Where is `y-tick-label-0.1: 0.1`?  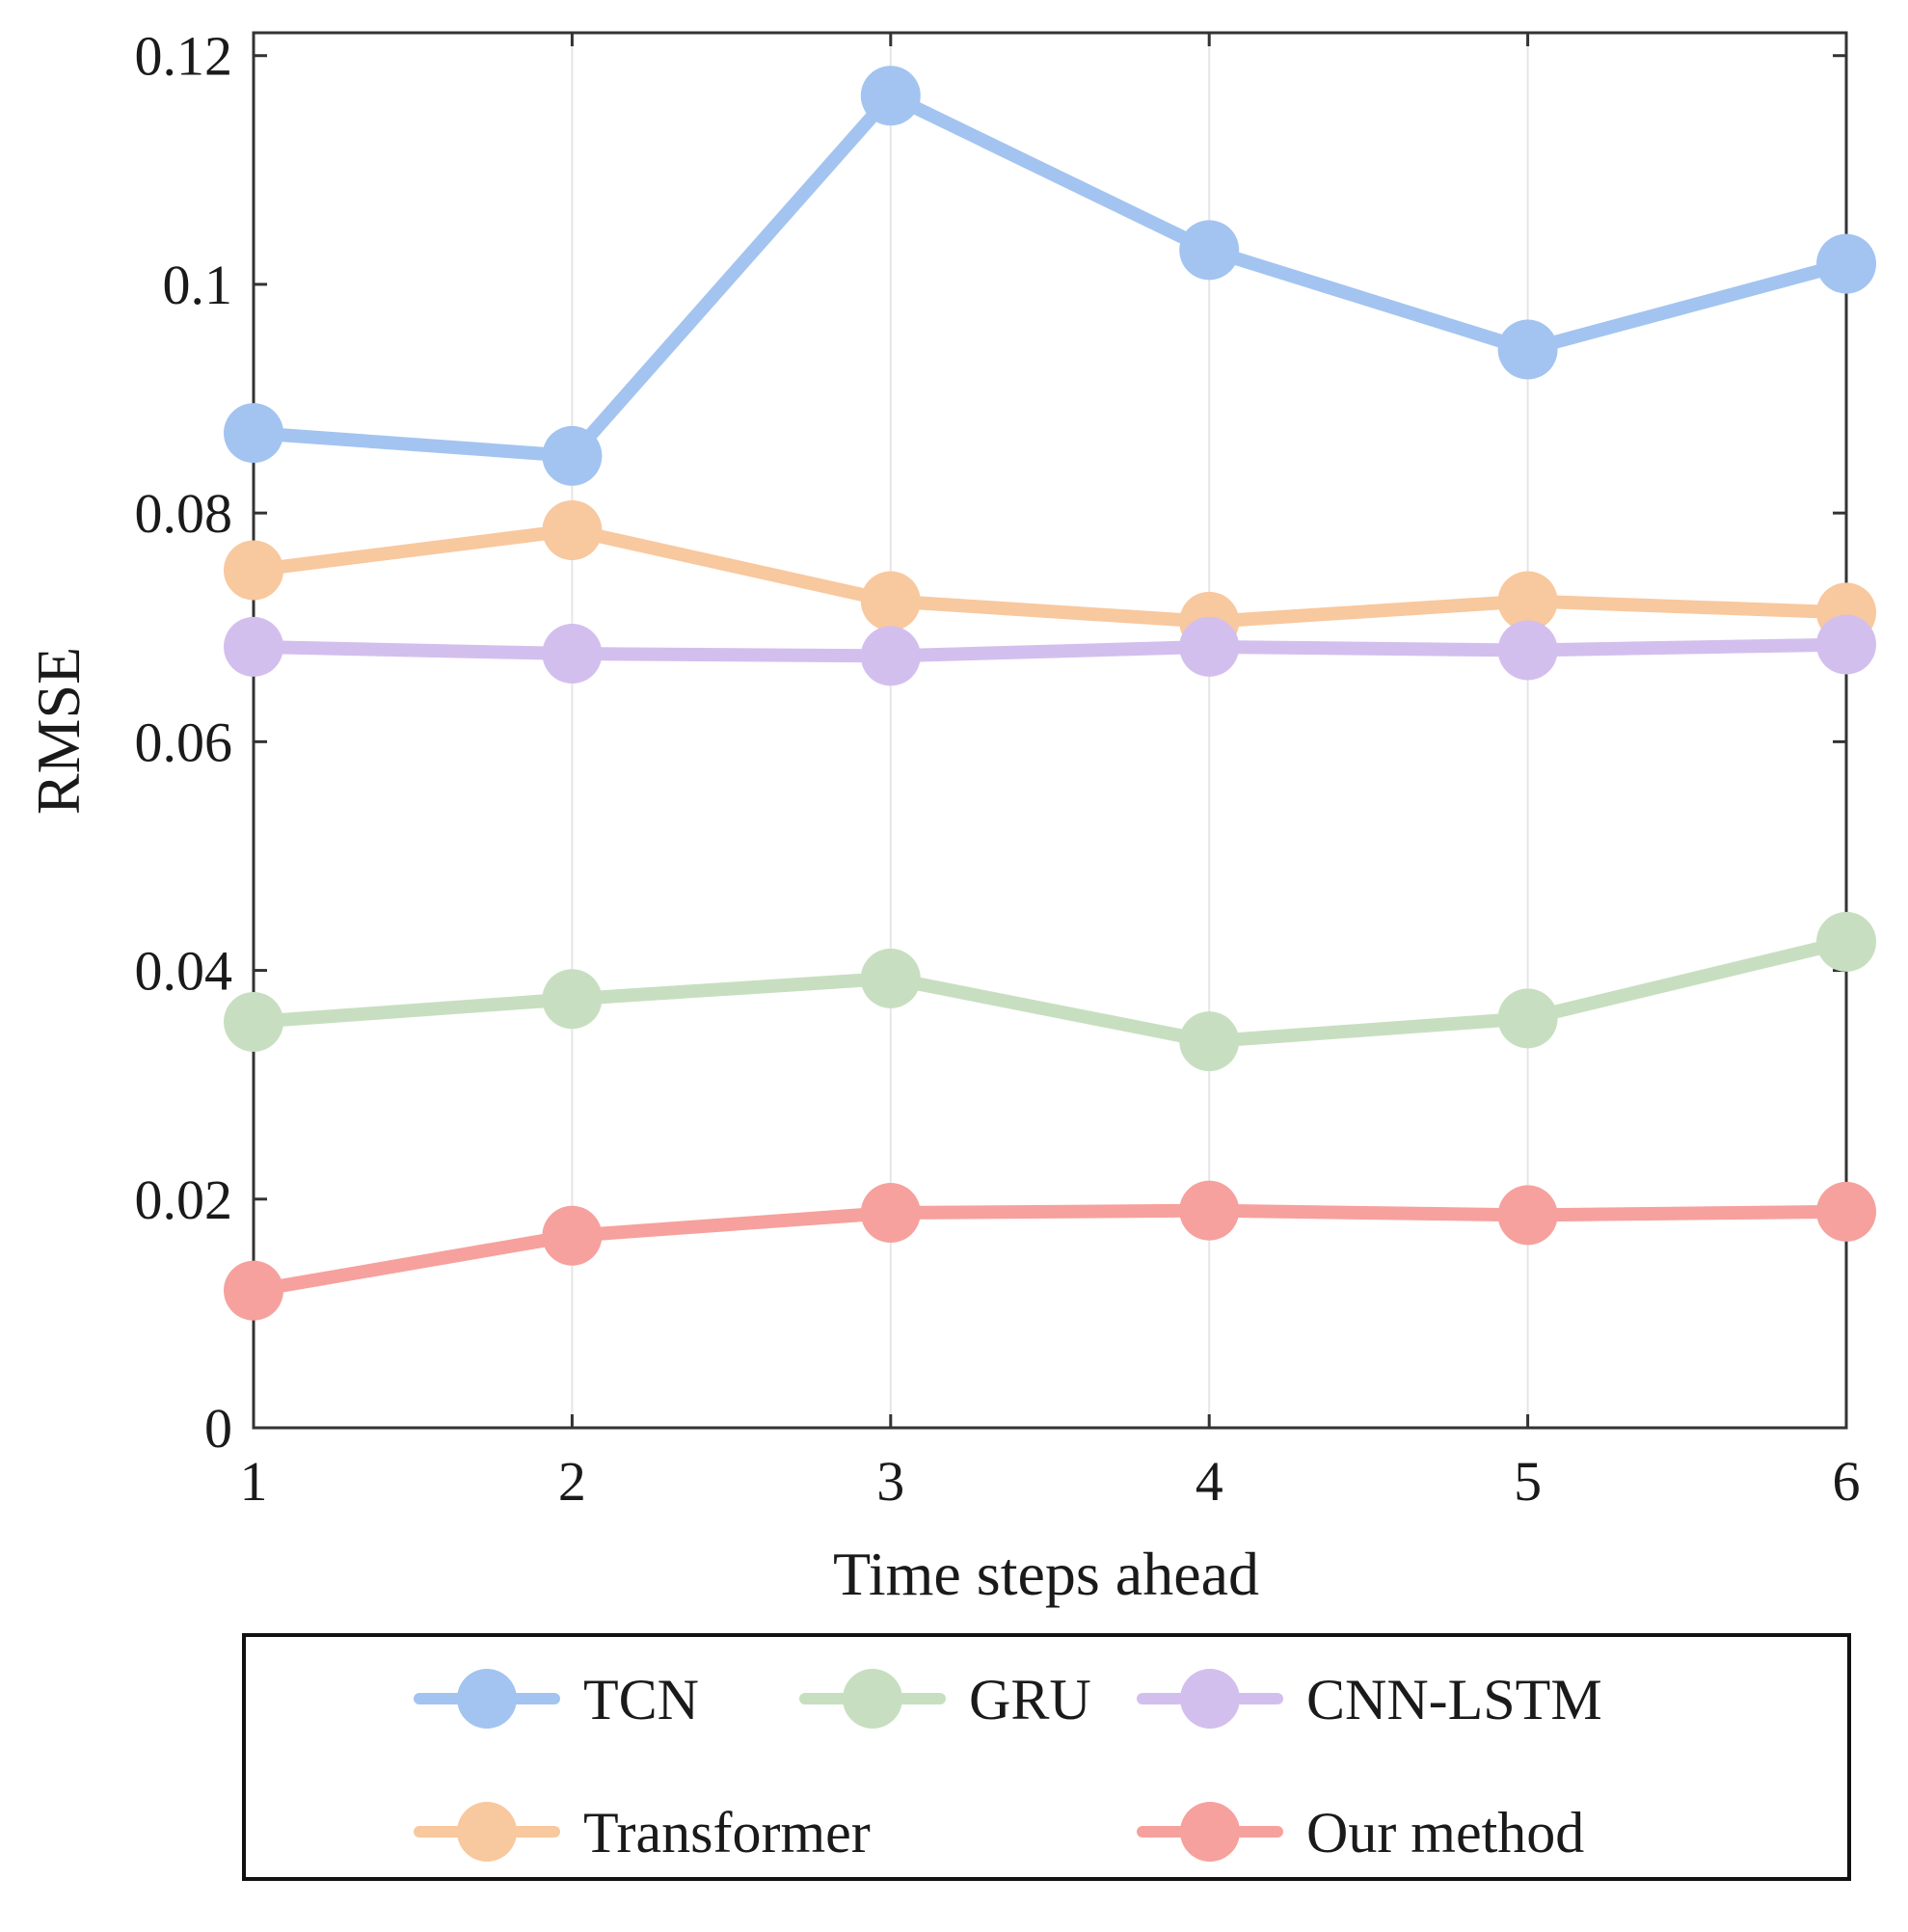
y-tick-label-0.1: 0.1 is located at coordinates (198, 285).